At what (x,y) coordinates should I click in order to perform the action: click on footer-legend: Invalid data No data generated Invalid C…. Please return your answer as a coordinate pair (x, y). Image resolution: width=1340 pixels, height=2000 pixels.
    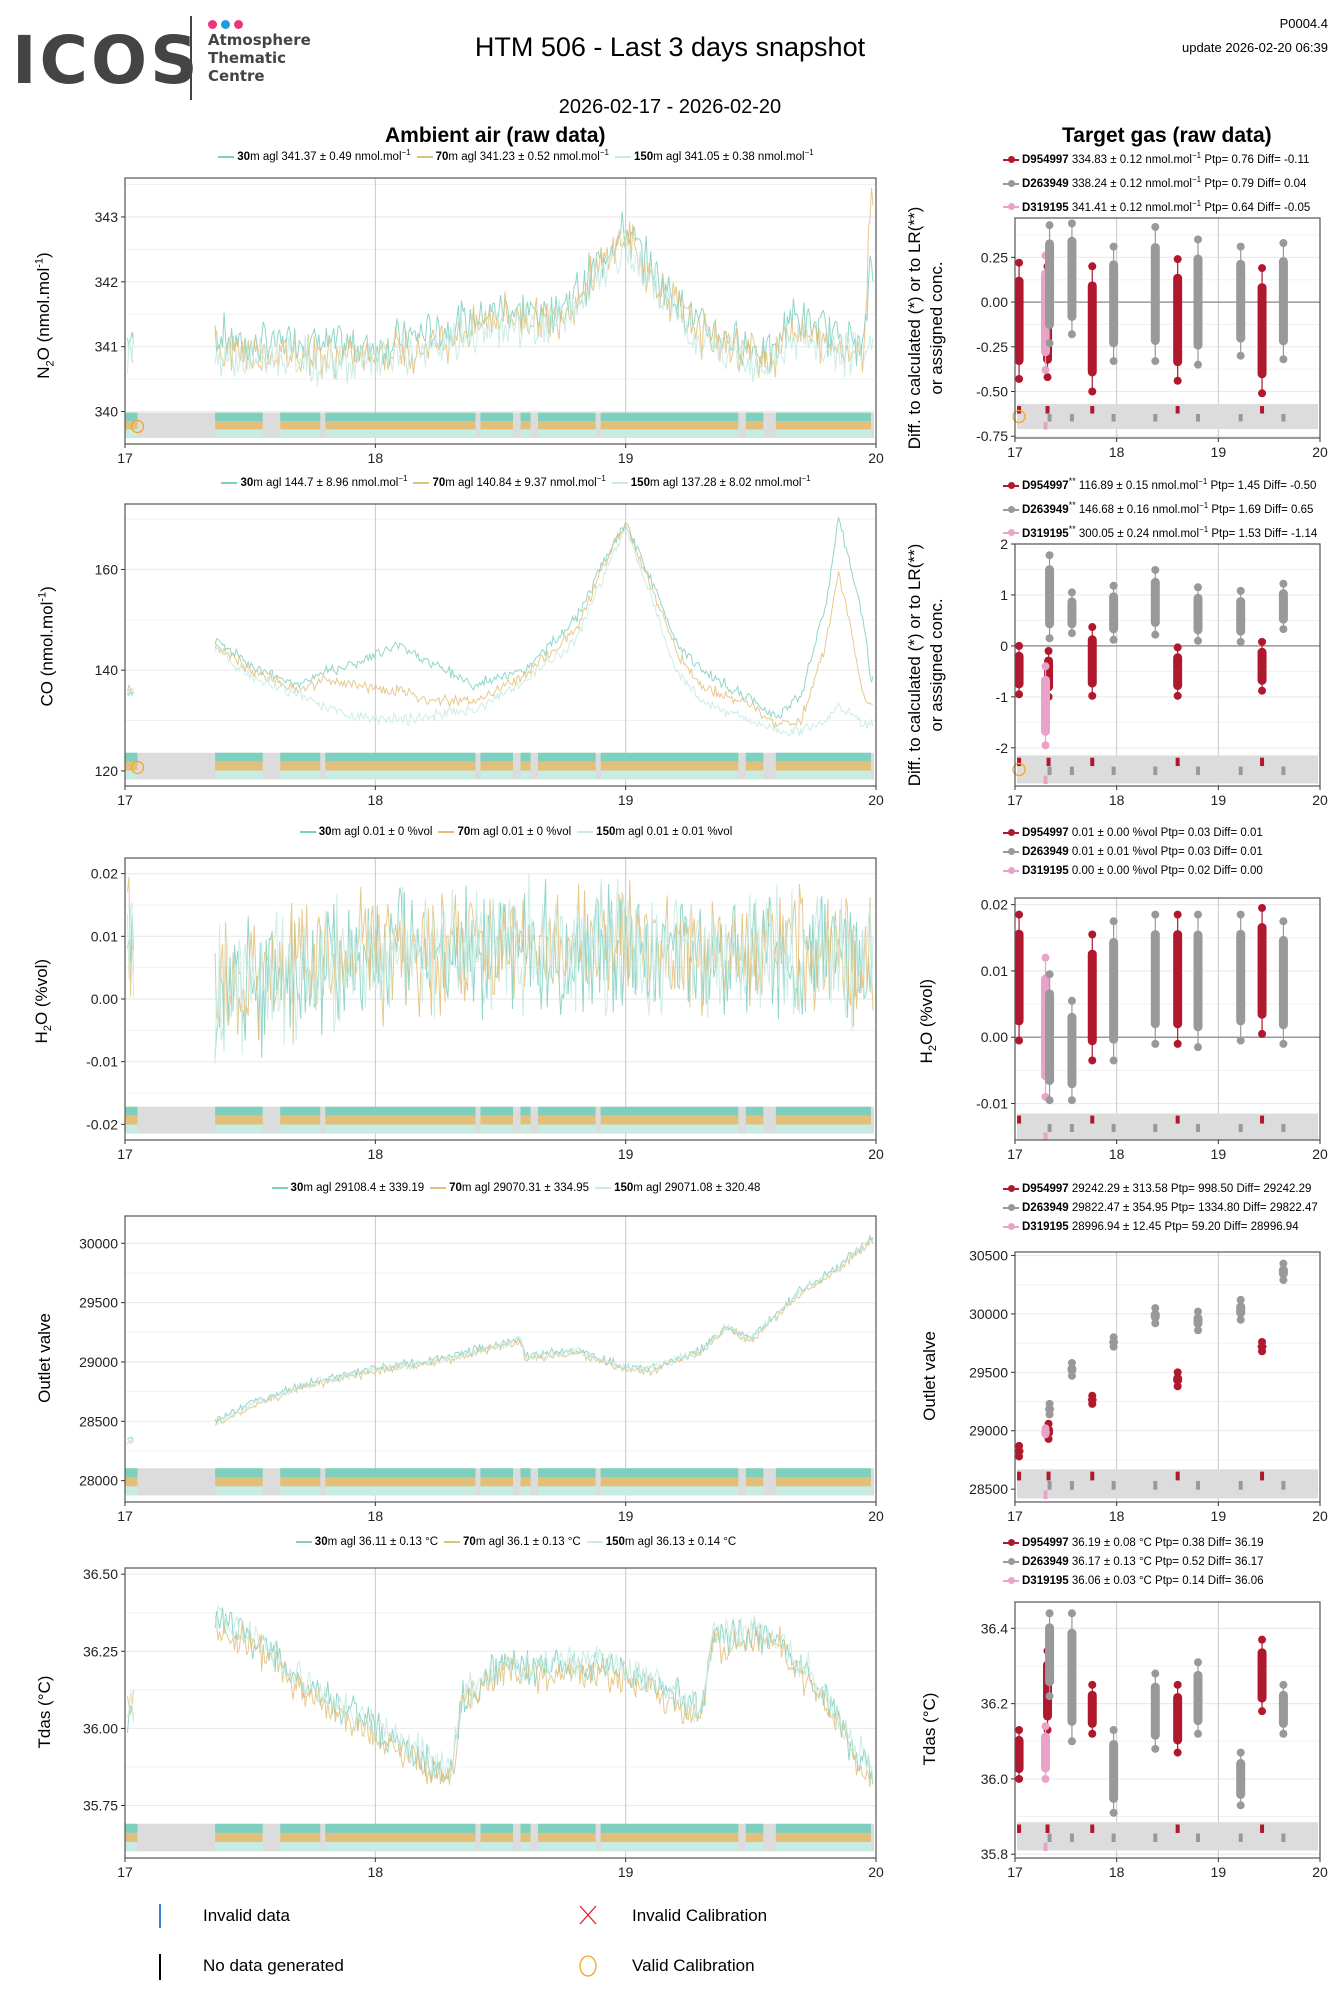
    Looking at the image, I should click on (670, 1940).